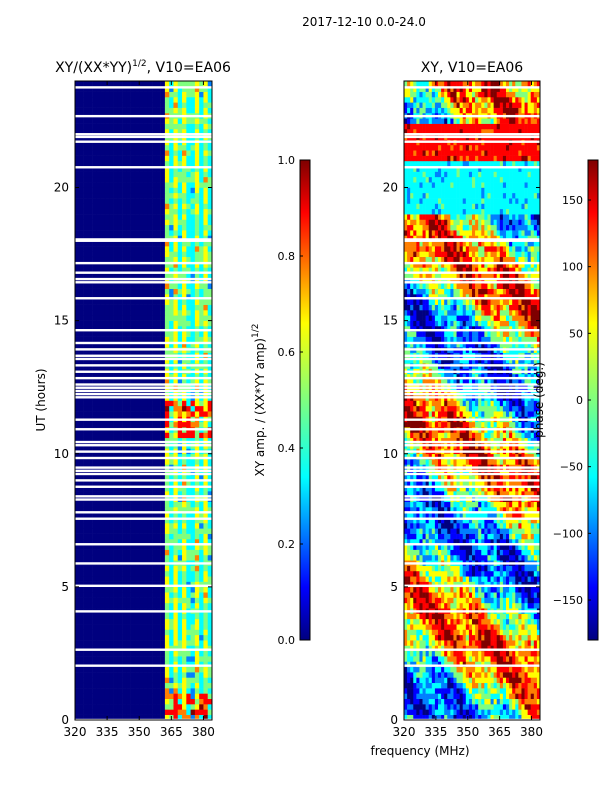 The height and width of the screenshot is (800, 600). I want to click on flagged-row, so click(143, 355).